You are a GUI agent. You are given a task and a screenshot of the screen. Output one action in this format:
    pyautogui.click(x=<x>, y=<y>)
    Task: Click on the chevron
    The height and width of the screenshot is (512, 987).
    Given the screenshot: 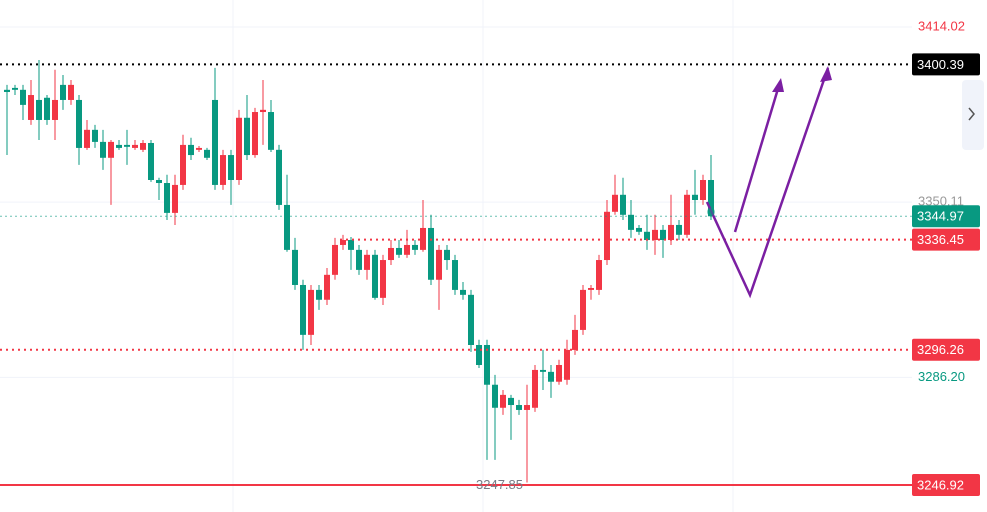 What is the action you would take?
    pyautogui.click(x=971, y=114)
    